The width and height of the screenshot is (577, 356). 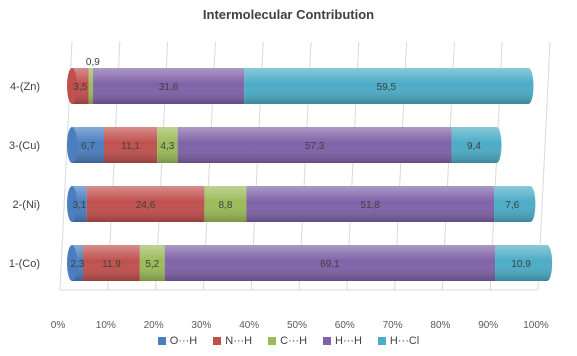 I want to click on data-label: 24,6, so click(x=146, y=205).